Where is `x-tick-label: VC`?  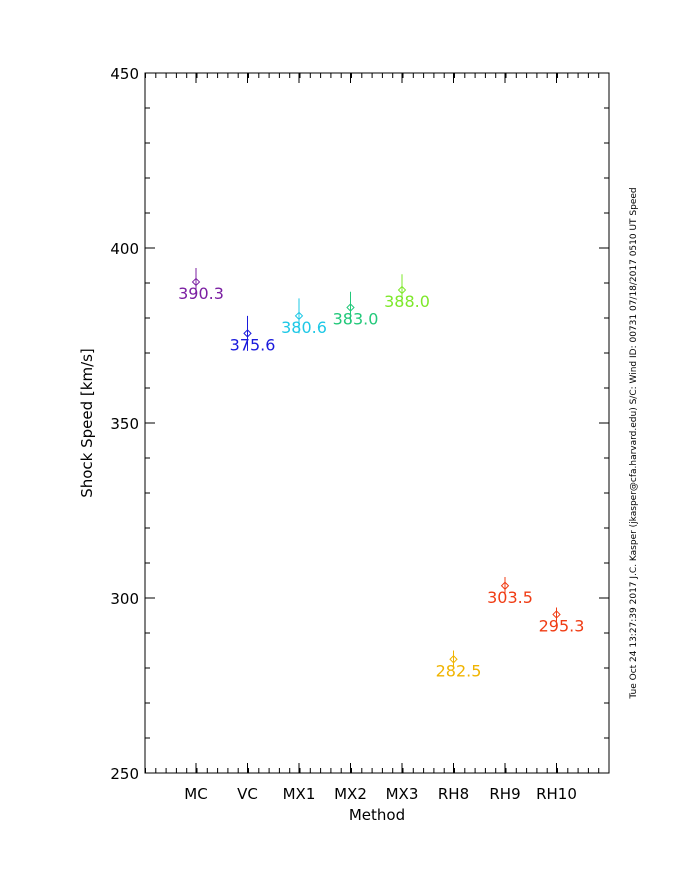 x-tick-label: VC is located at coordinates (247, 794).